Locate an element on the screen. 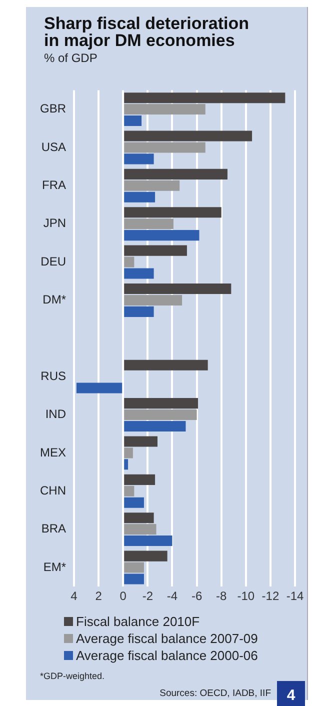 Image resolution: width=312 pixels, height=706 pixels. legend-label: Average fiscal balance 2007-09 is located at coordinates (167, 638).